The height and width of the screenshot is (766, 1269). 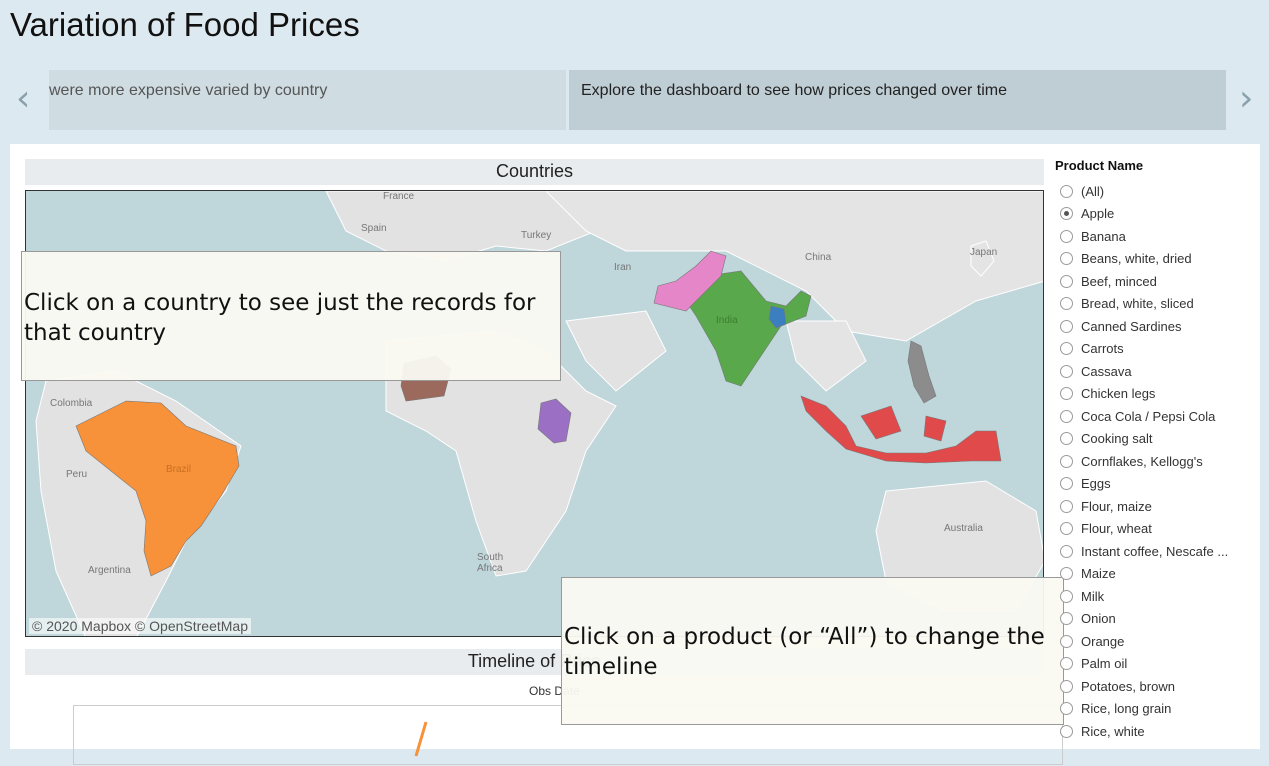 I want to click on product-option-label: Onion, so click(x=1098, y=619).